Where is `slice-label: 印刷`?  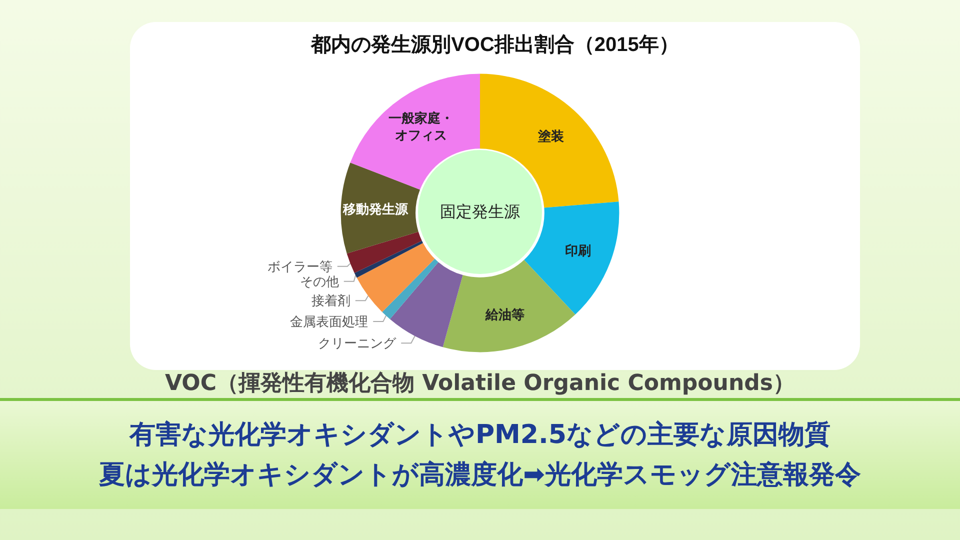 slice-label: 印刷 is located at coordinates (577, 250).